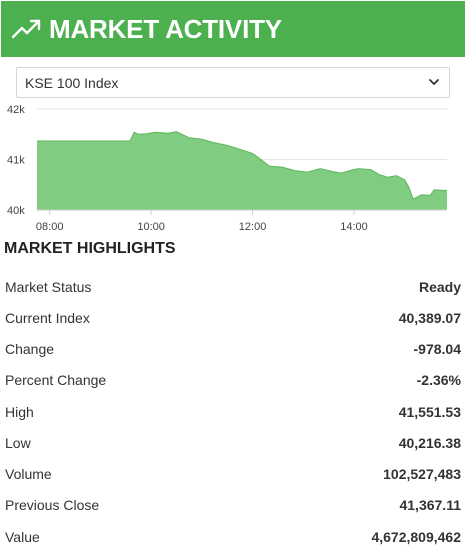  I want to click on x-tick-label: 14:00, so click(354, 227).